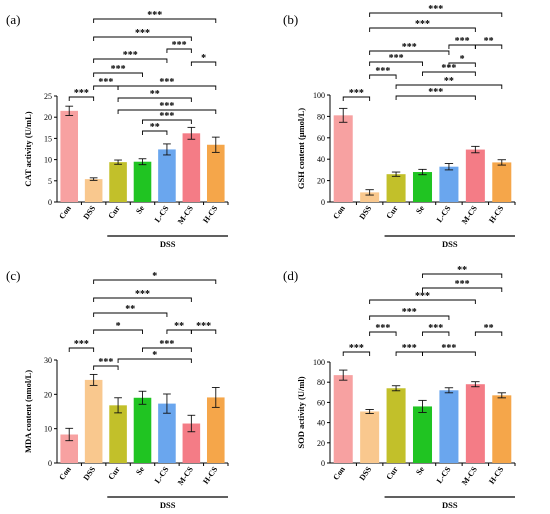 The height and width of the screenshot is (514, 550). What do you see at coordinates (69, 448) in the screenshot?
I see `bar-Con` at bounding box center [69, 448].